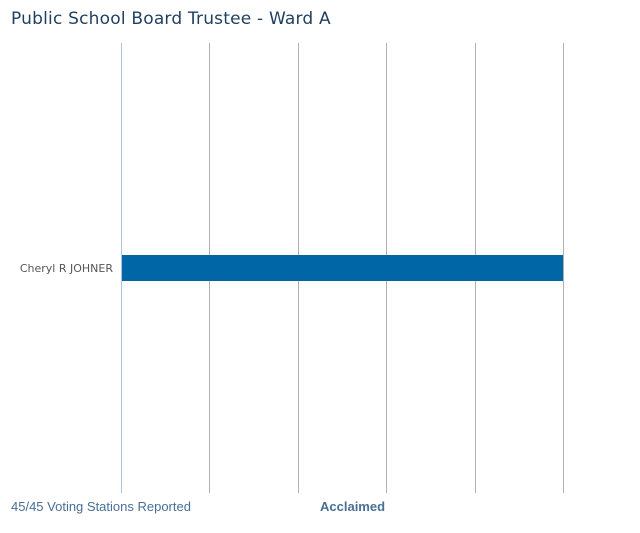 The height and width of the screenshot is (533, 640). Describe the element at coordinates (171, 19) in the screenshot. I see `page-title: Public School Board Trustee - Ward A` at that location.